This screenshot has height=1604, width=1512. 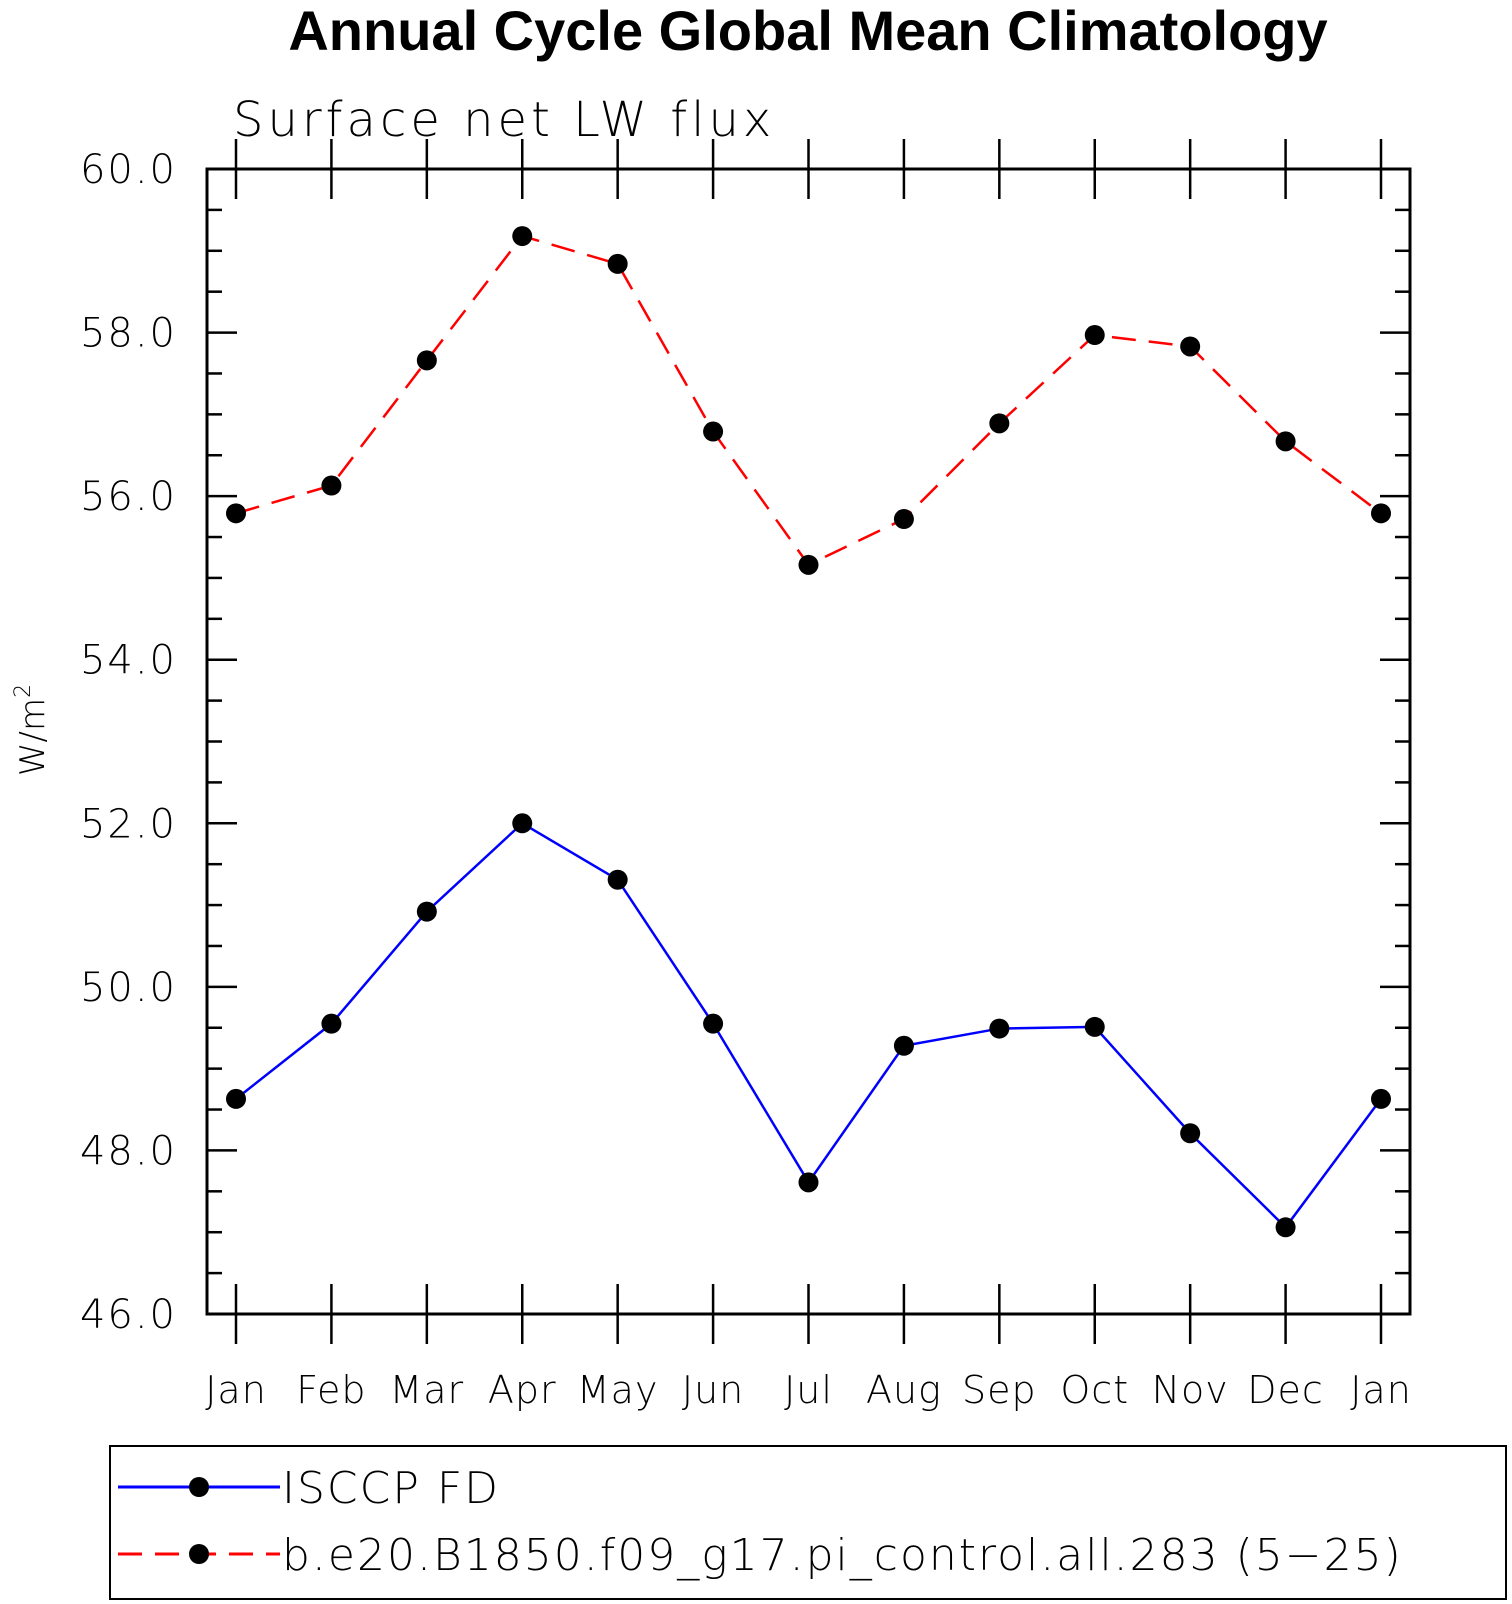 I want to click on x-tick-label: Jul, so click(x=808, y=1390).